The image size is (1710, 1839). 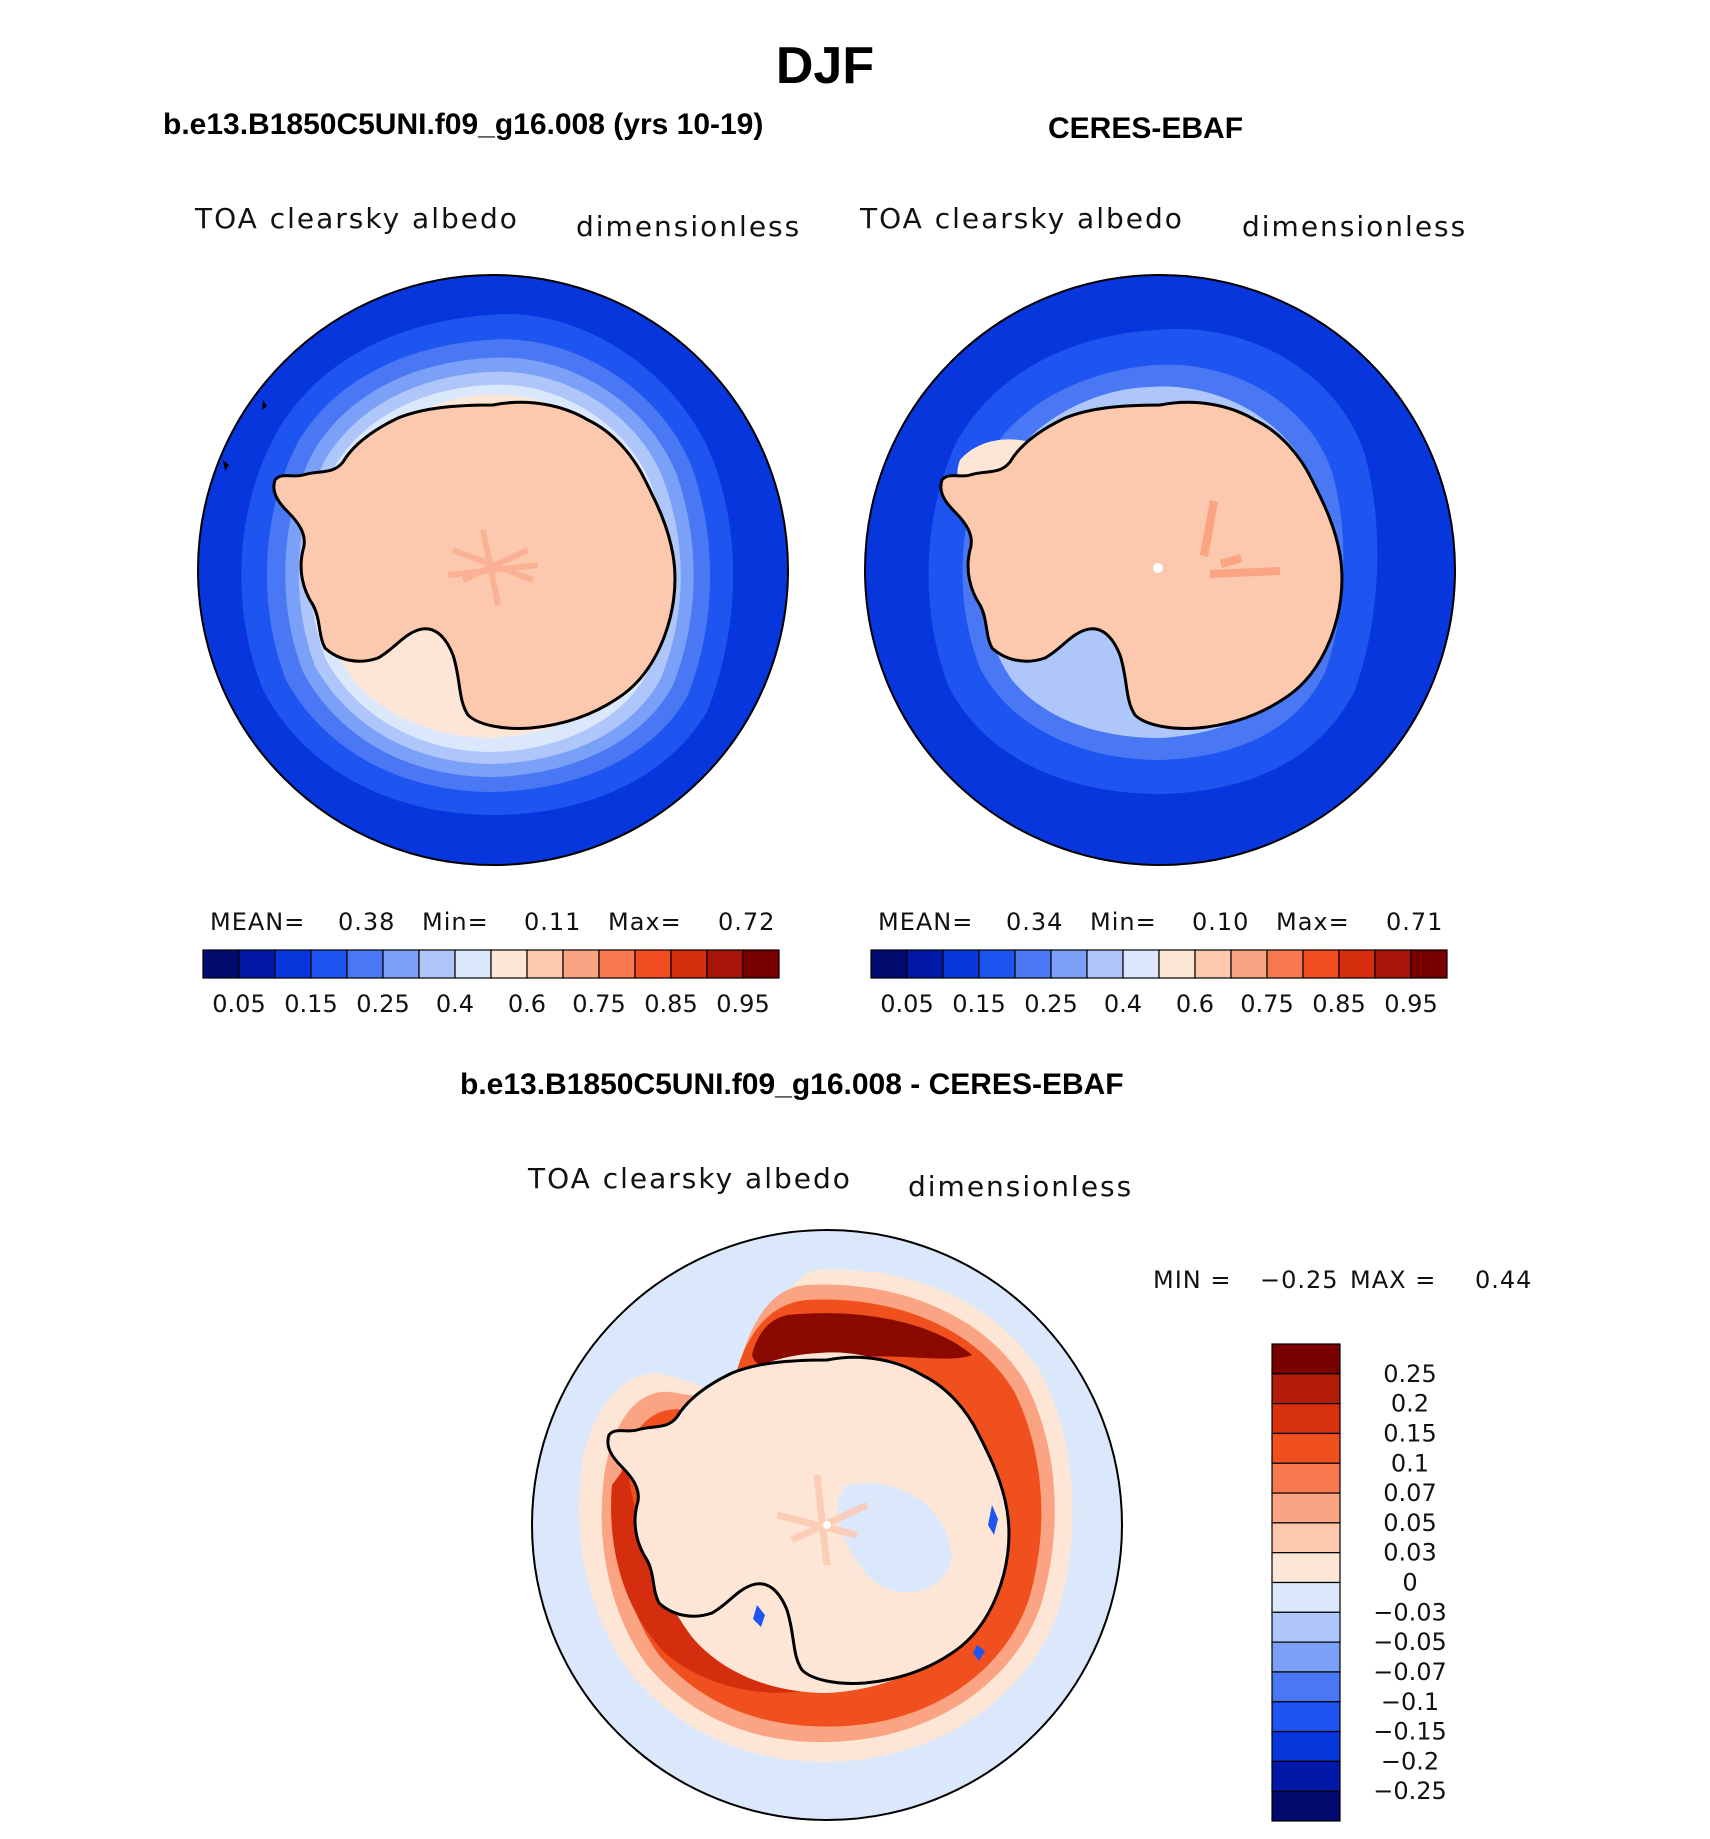 I want to click on panel-diff-max-label: MAX =, so click(x=1393, y=1280).